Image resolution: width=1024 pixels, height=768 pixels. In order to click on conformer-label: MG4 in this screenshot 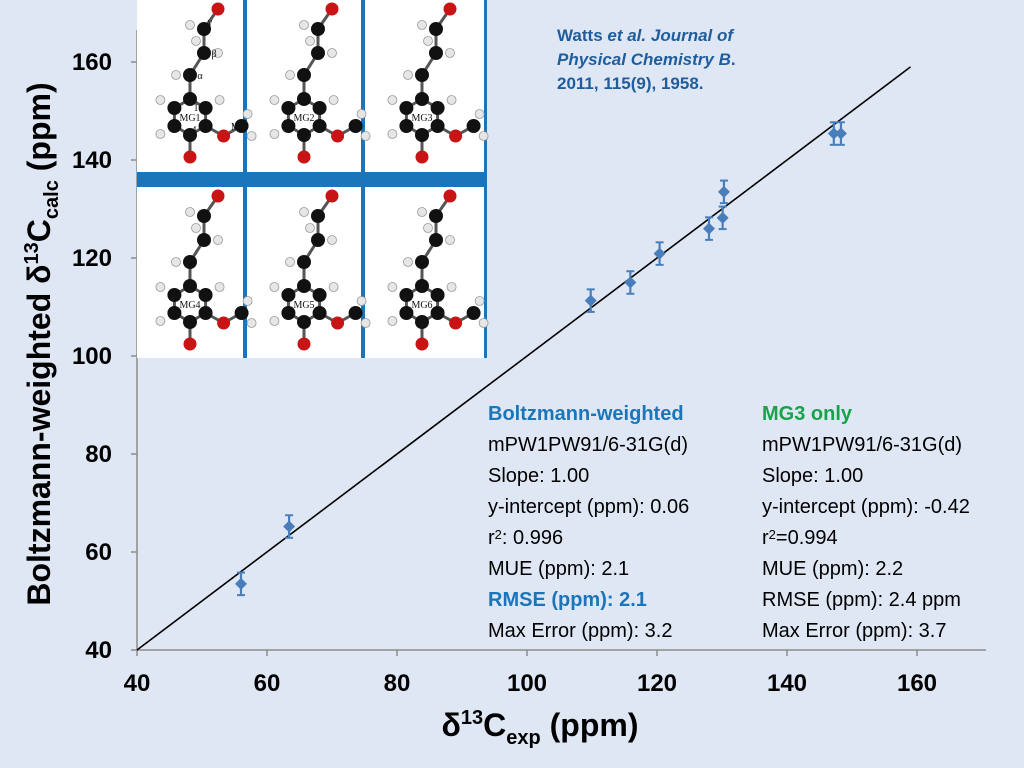, I will do `click(189, 305)`.